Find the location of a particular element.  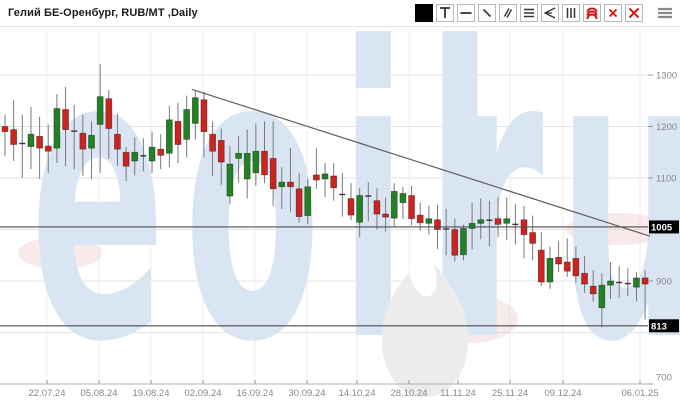

x-tick-label: 06.01.25 is located at coordinates (640, 393).